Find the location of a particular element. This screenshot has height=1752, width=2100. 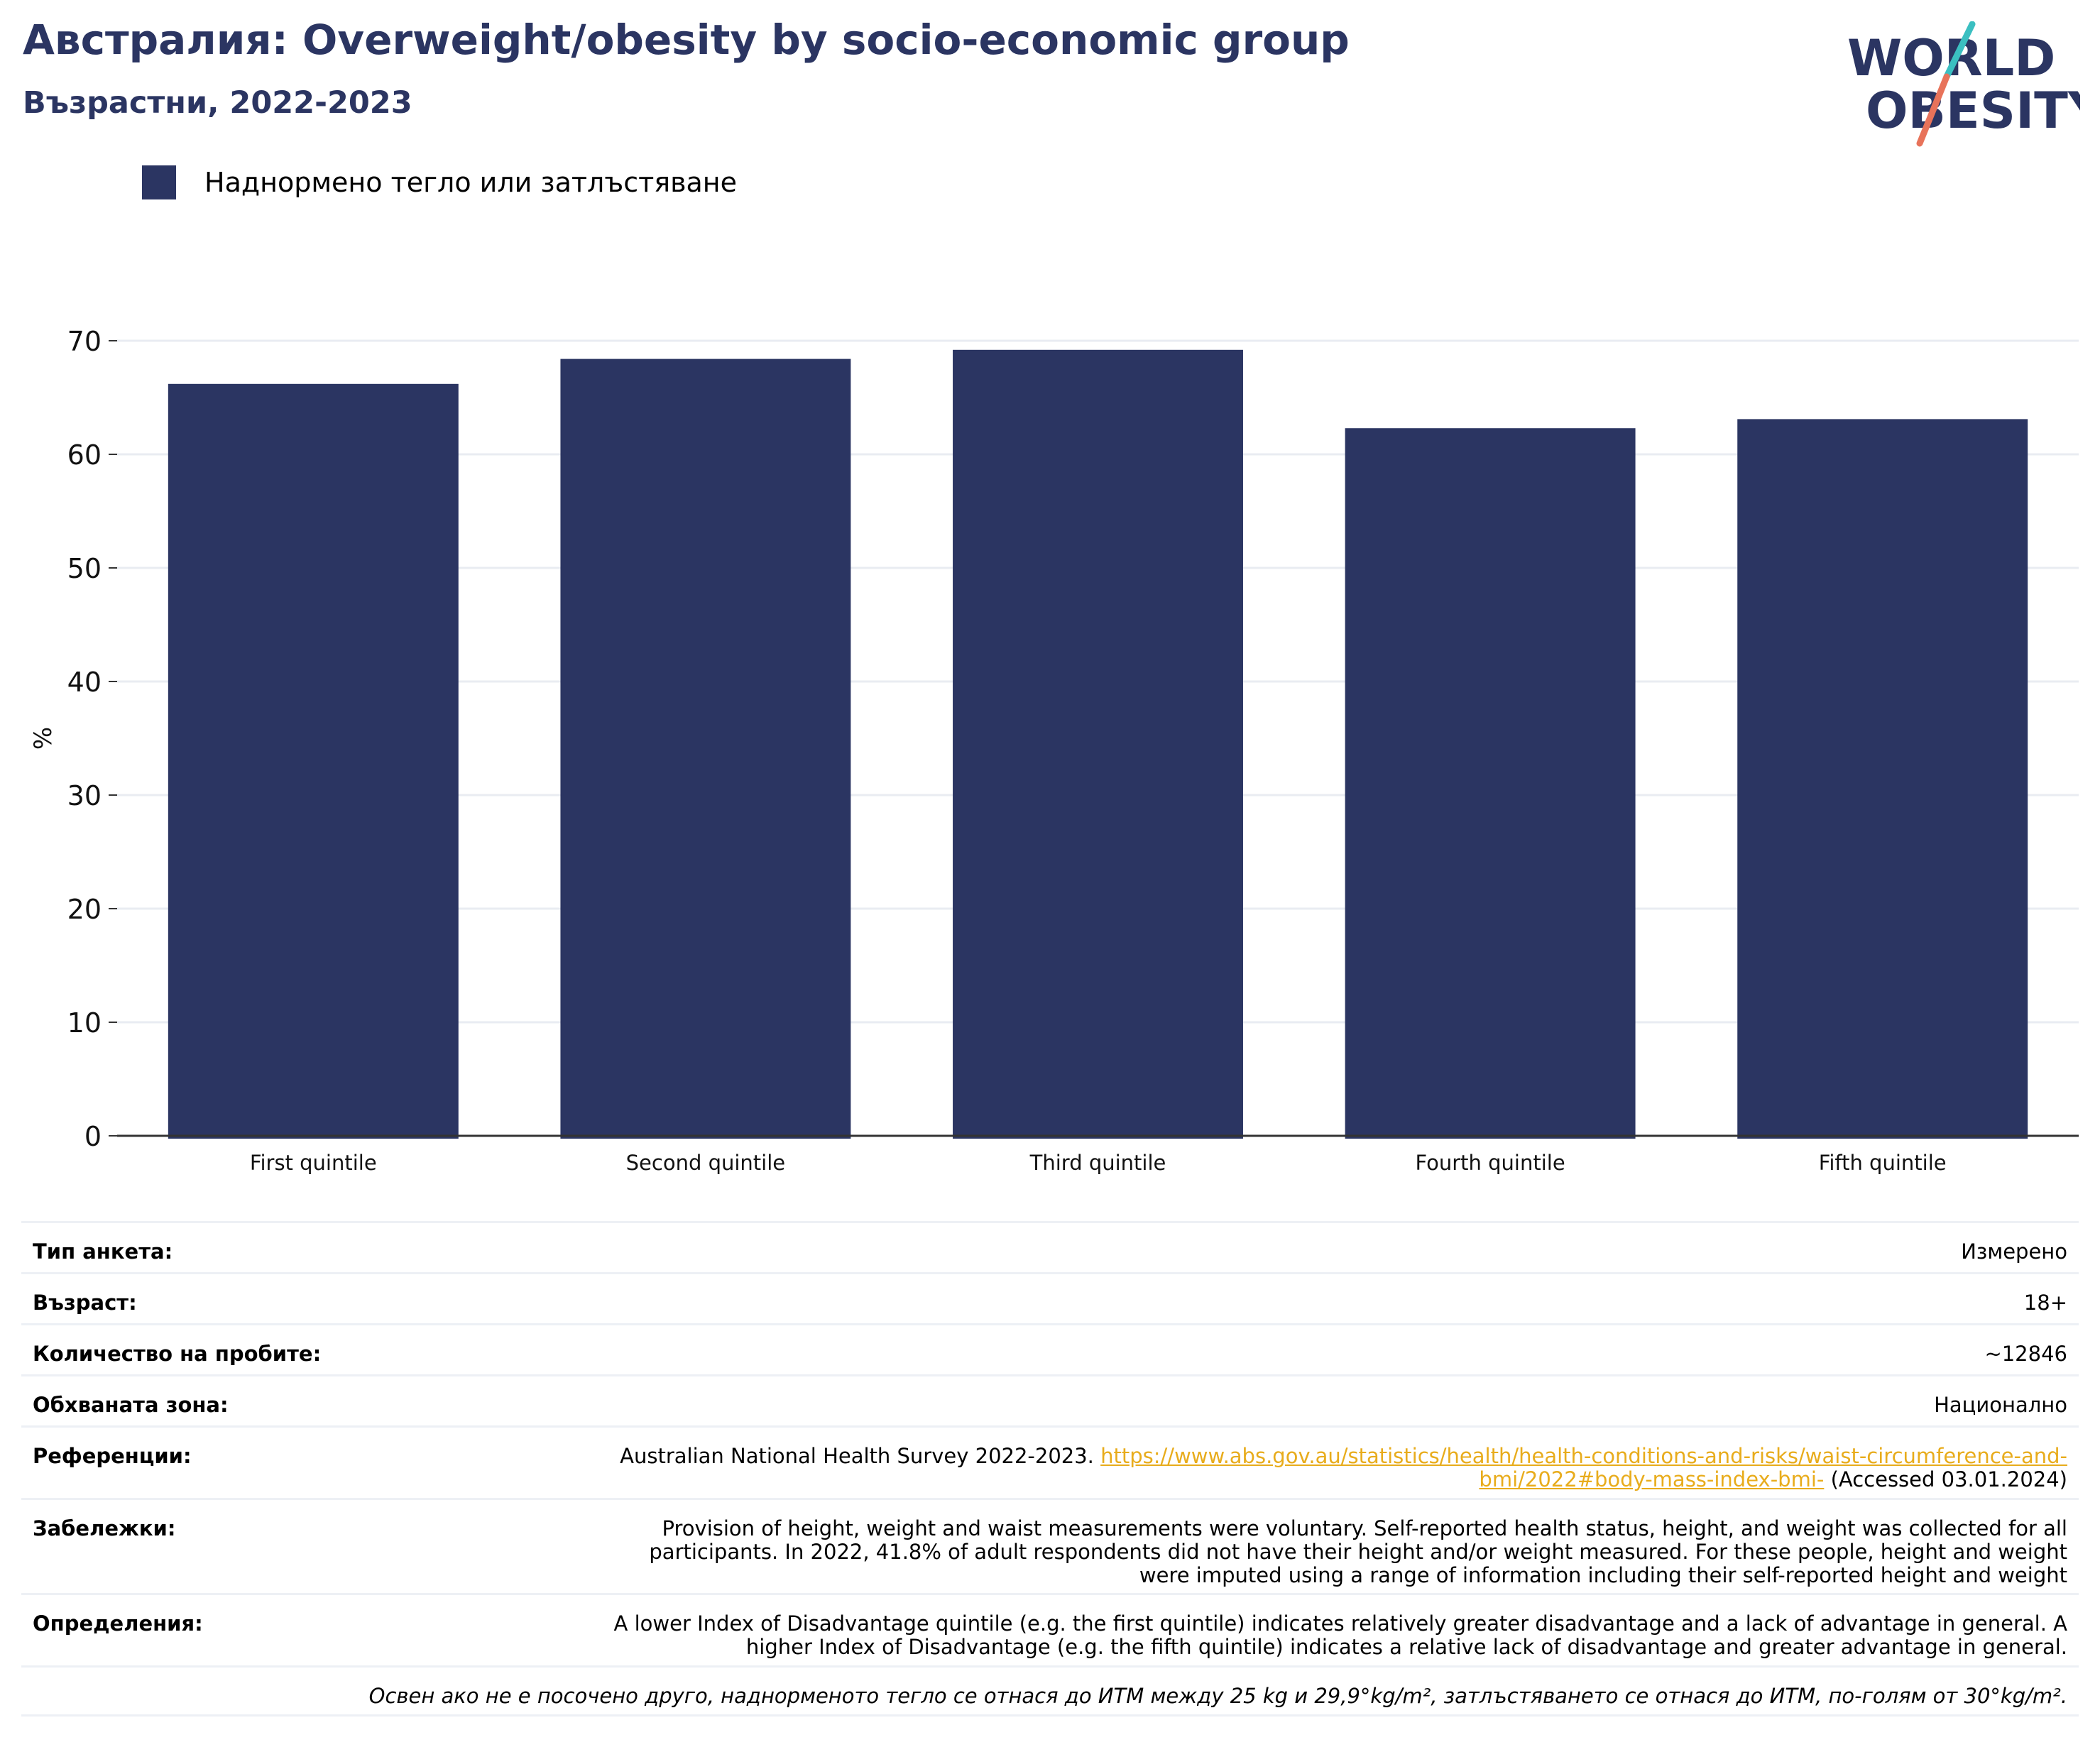

meta-row-sample-size: Количество на пробите: ~12846 is located at coordinates (1050, 1348).